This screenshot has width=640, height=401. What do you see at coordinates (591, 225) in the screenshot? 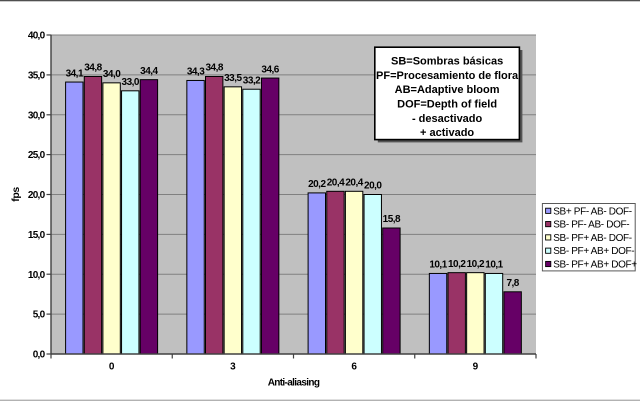
I see `svg-text: SB- PF- AB- DOF-` at bounding box center [591, 225].